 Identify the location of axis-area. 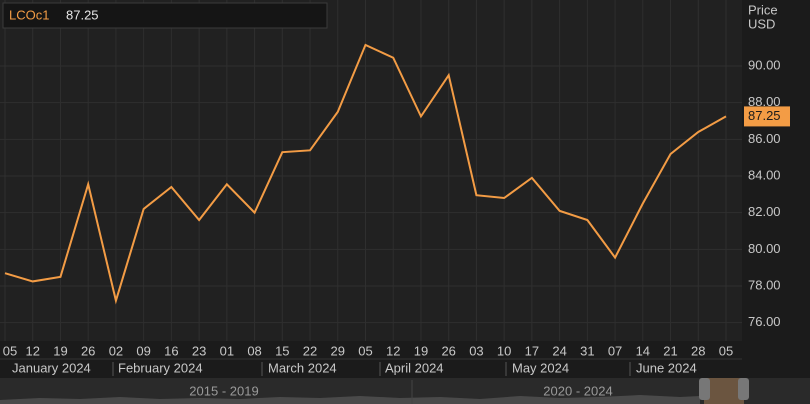
(776, 170).